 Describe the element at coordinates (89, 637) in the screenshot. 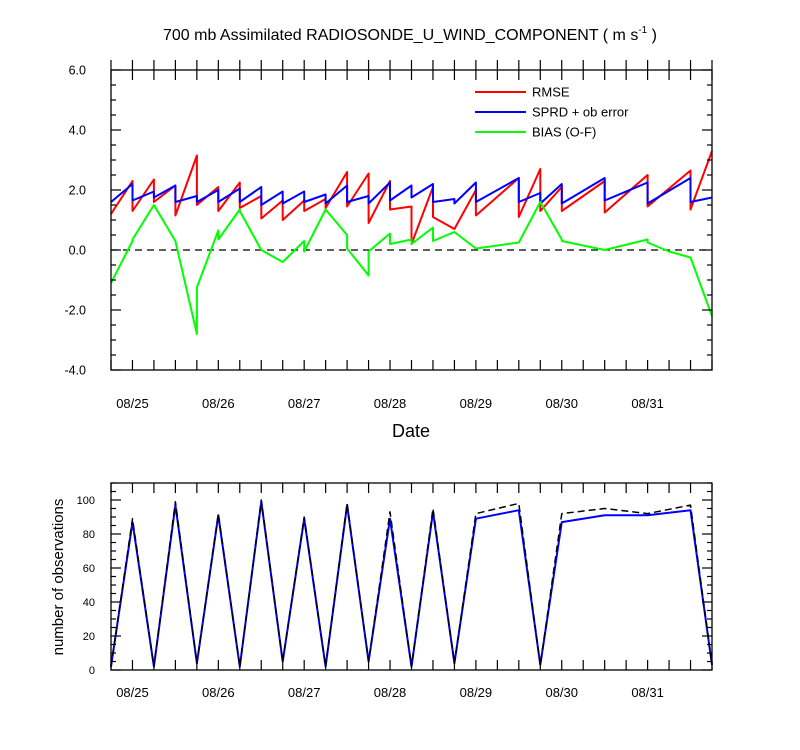

I see `obs-y-tick-label: 20` at that location.